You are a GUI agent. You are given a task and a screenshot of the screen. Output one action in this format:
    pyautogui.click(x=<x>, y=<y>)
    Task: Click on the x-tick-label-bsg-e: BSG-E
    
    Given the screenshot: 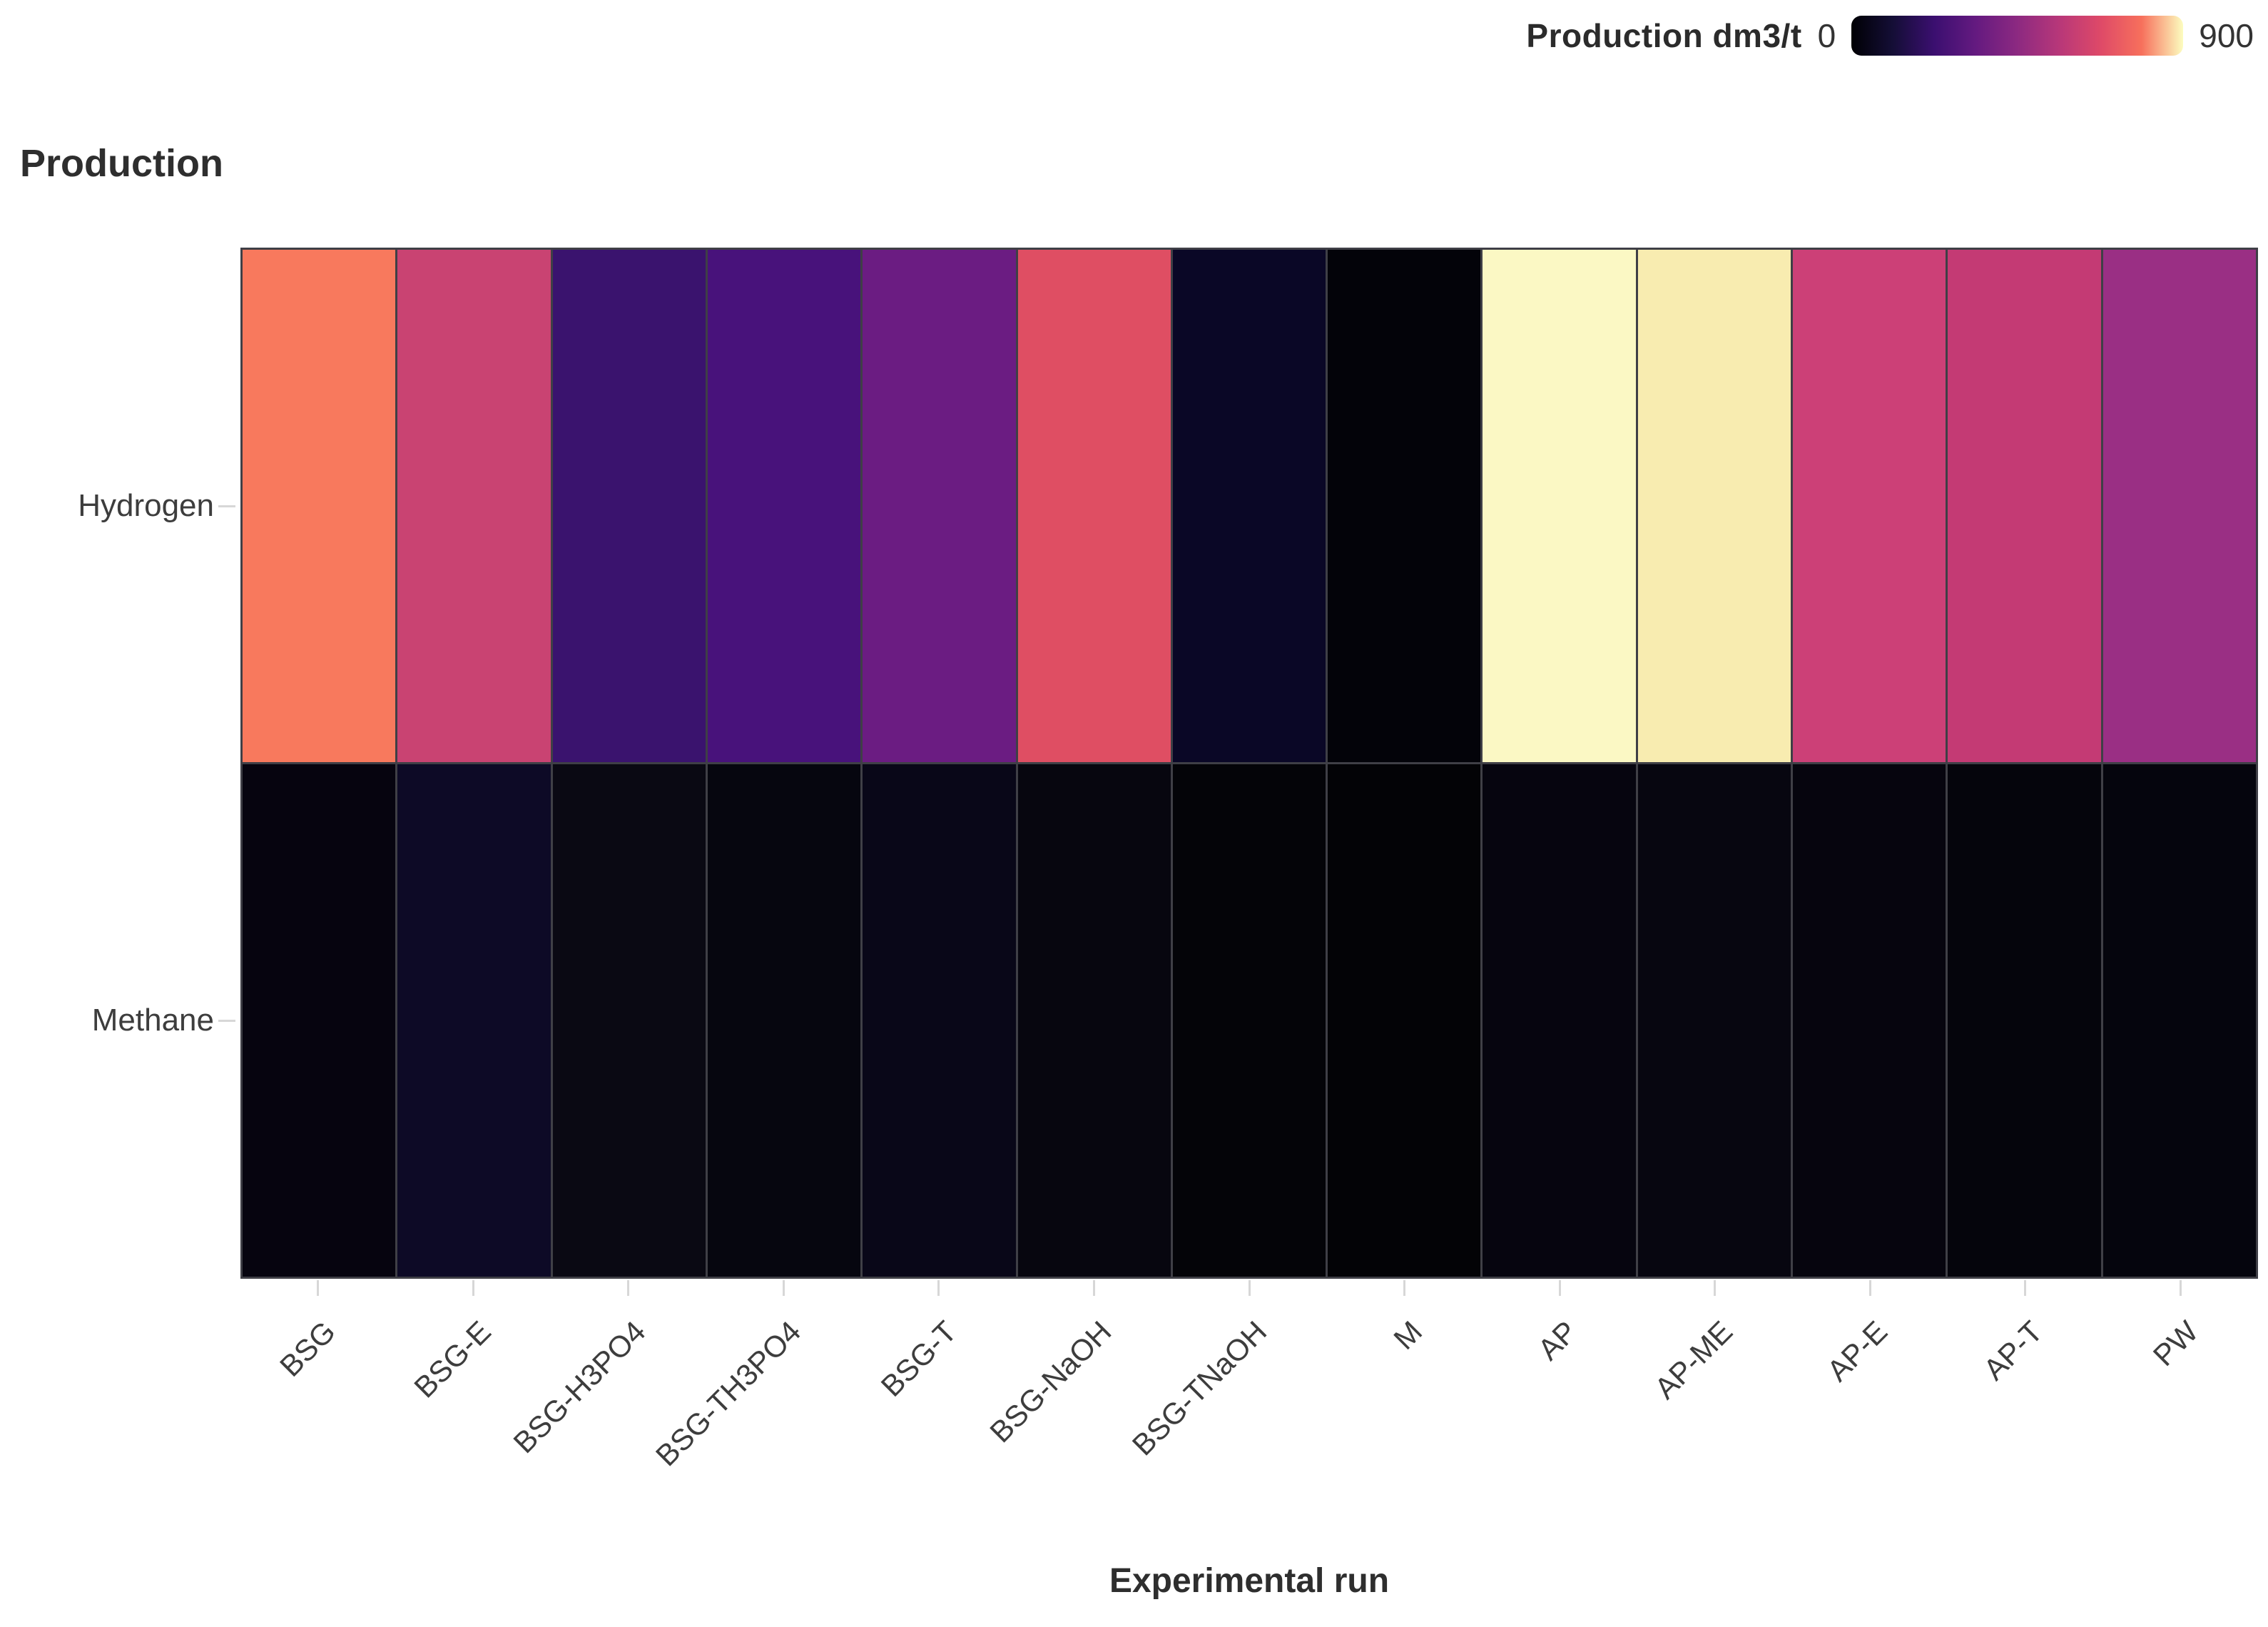 What is the action you would take?
    pyautogui.click(x=452, y=1359)
    